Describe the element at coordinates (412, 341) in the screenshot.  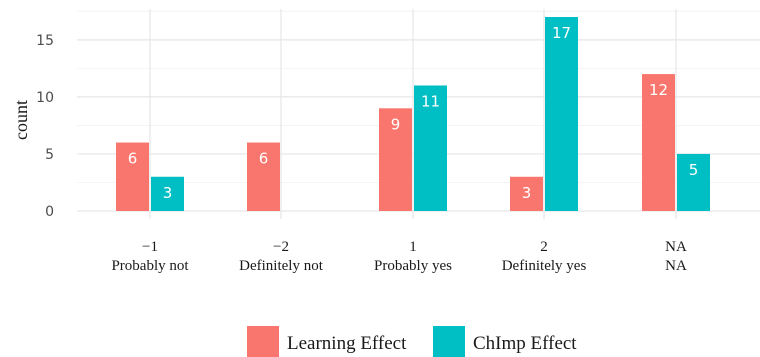
I see `legend: Learning Effect ChImp Effect` at that location.